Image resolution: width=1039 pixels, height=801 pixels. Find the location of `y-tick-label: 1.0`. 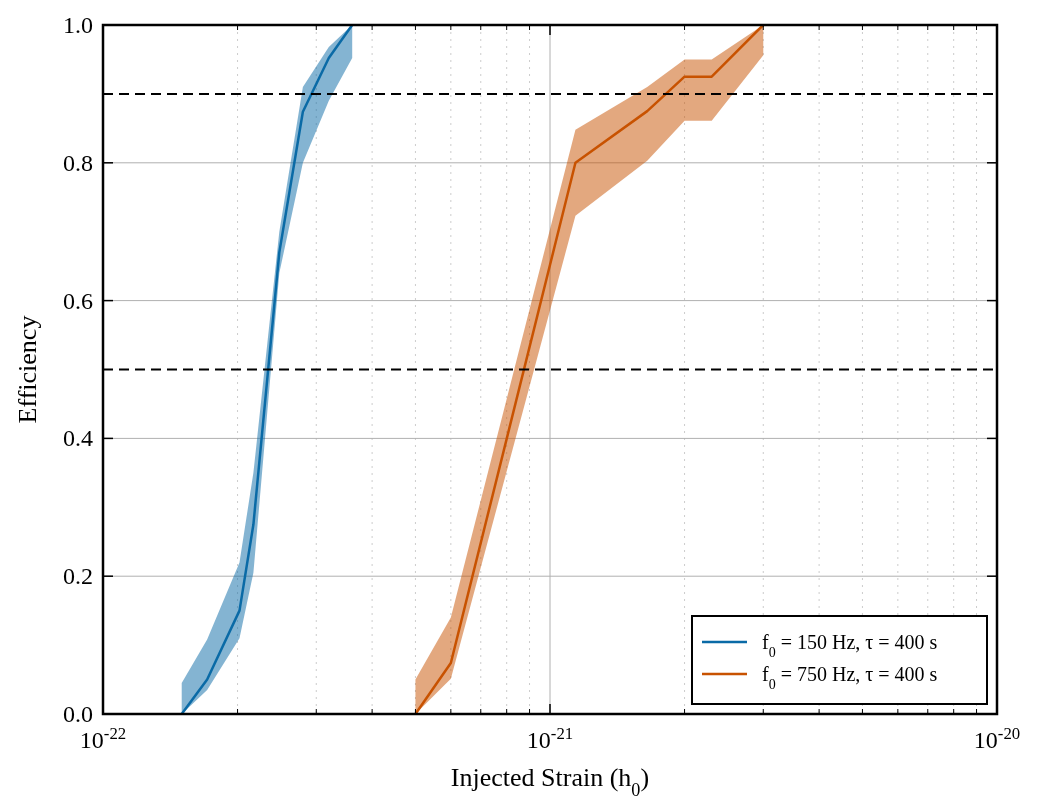

y-tick-label: 1.0 is located at coordinates (78, 25).